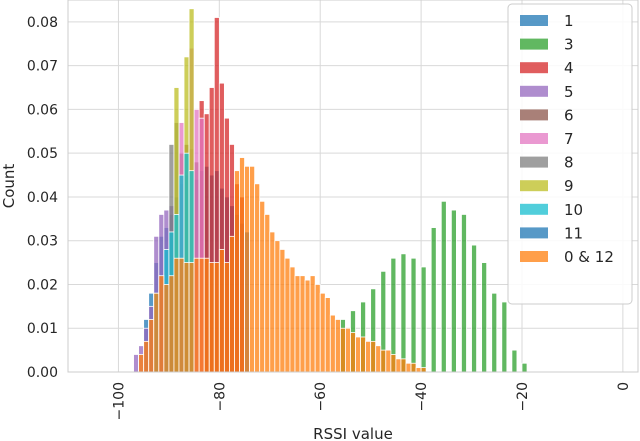 The image size is (640, 441). I want to click on x-tick-label: 0, so click(624, 386).